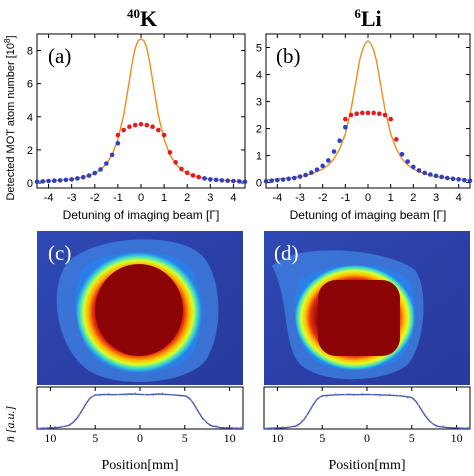 This screenshot has height=476, width=474. What do you see at coordinates (359, 318) in the screenshot?
I see `image-li-core` at bounding box center [359, 318].